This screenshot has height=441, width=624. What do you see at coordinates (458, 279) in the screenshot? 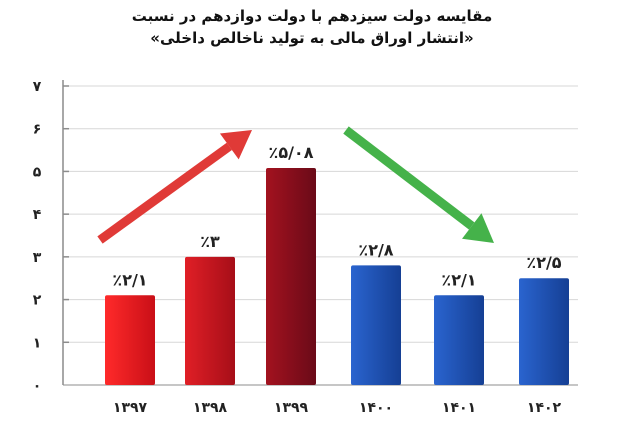
I see `data-label-4: ٪۲/۱` at bounding box center [458, 279].